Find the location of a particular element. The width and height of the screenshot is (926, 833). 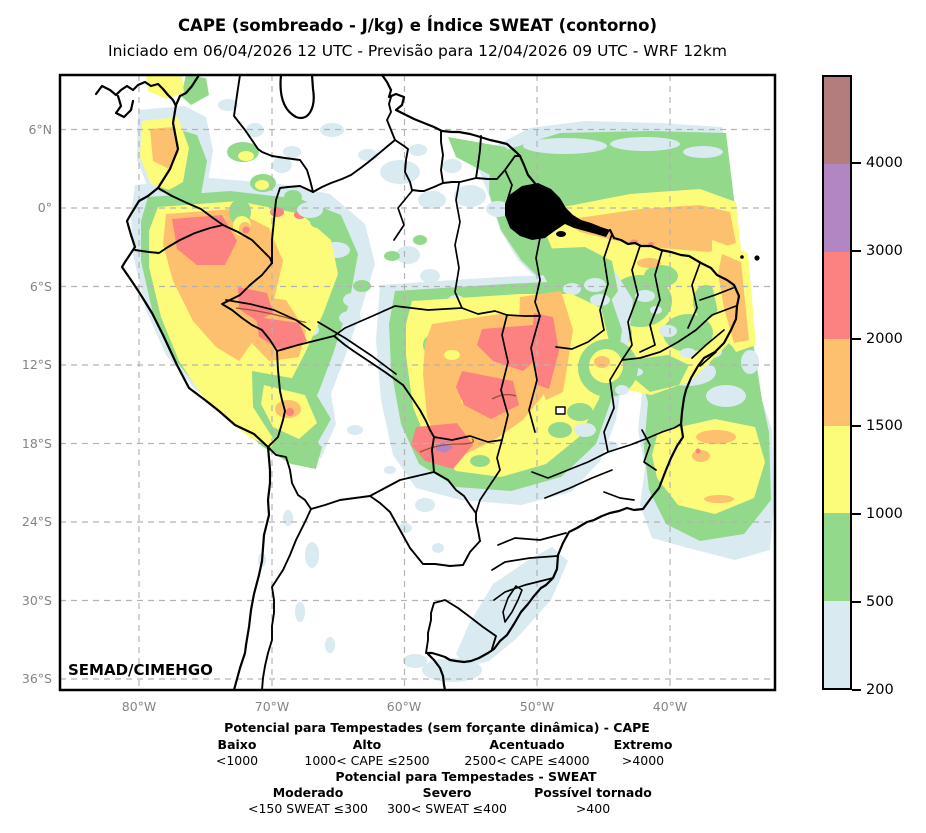

lon-tick-label: 50°W is located at coordinates (537, 706).